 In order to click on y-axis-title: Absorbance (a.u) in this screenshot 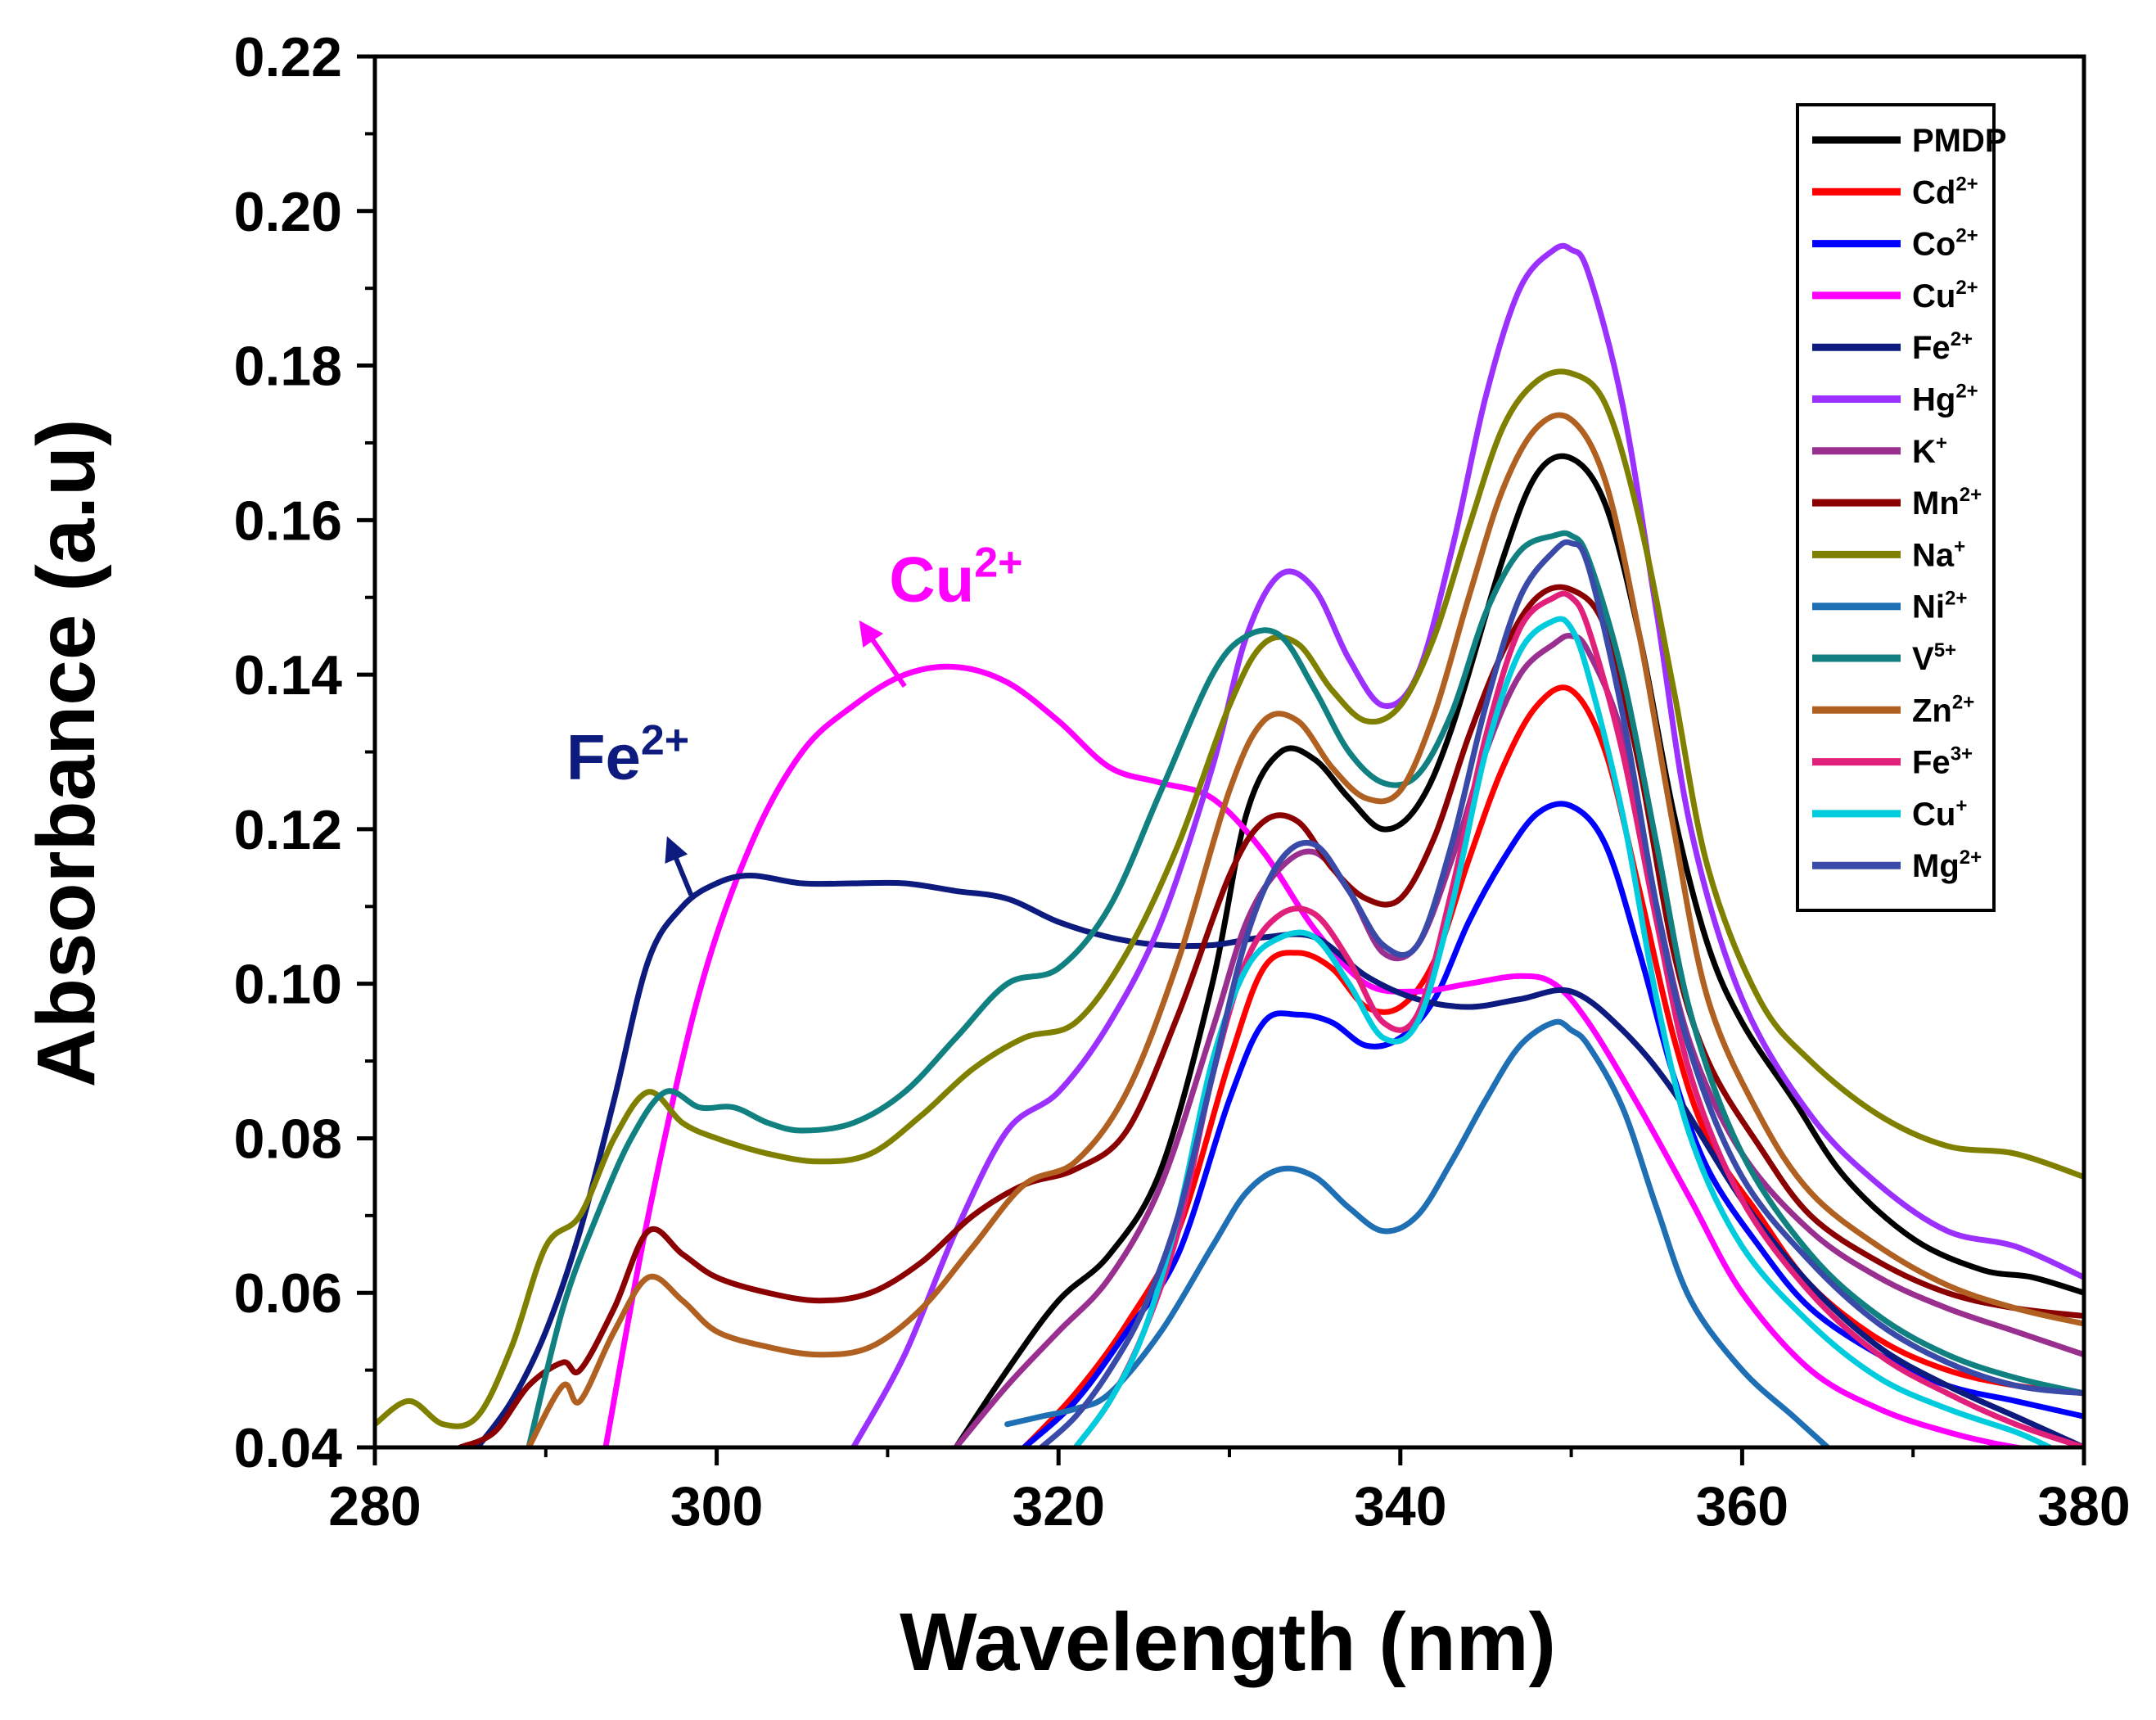, I will do `click(66, 753)`.